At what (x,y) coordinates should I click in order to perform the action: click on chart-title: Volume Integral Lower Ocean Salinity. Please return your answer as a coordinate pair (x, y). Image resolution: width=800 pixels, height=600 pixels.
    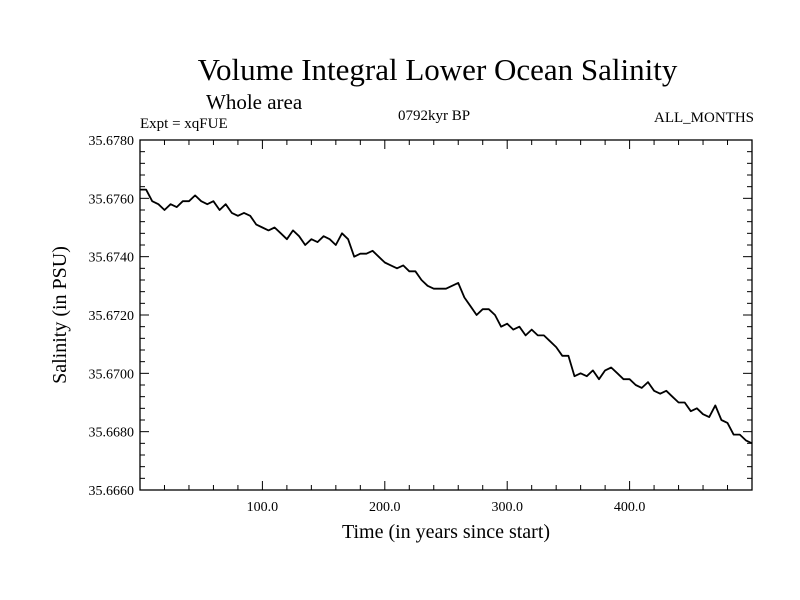
    Looking at the image, I should click on (437, 69).